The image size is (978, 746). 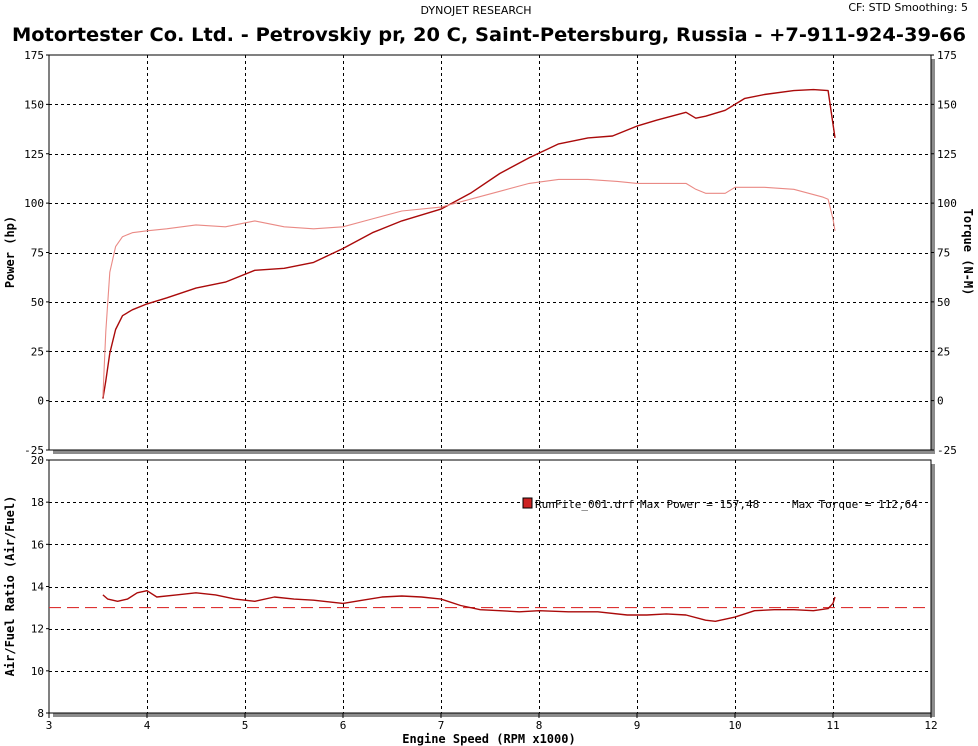 I want to click on settings-label: CF: STD Smoothing: 5, so click(x=908, y=7).